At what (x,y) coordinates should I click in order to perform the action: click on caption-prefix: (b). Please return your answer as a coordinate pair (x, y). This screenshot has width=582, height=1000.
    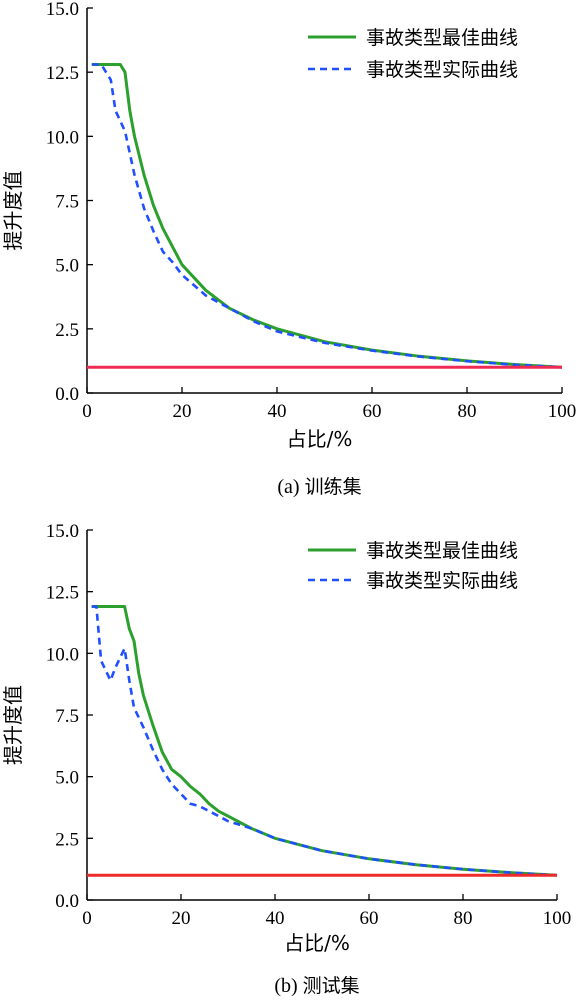
    Looking at the image, I should click on (288, 986).